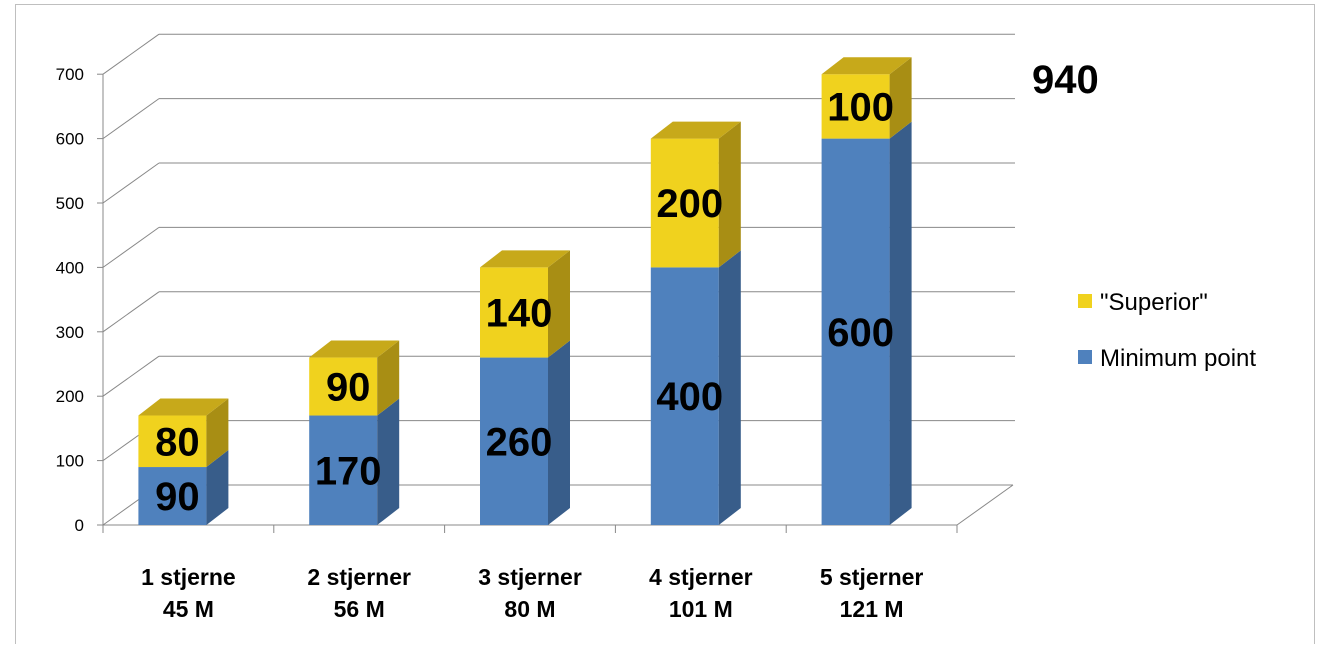  What do you see at coordinates (985, 505) in the screenshot?
I see `floor-right-edge` at bounding box center [985, 505].